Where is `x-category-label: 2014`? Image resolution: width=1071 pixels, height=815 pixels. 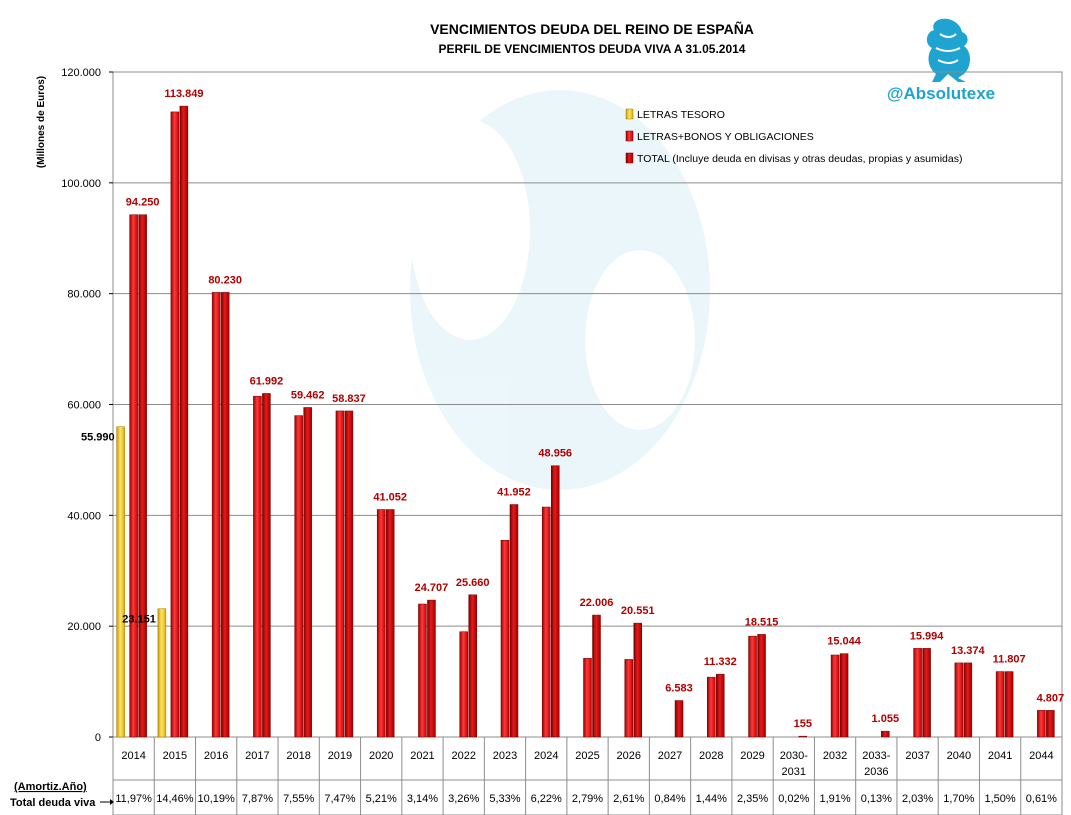 x-category-label: 2014 is located at coordinates (133, 756).